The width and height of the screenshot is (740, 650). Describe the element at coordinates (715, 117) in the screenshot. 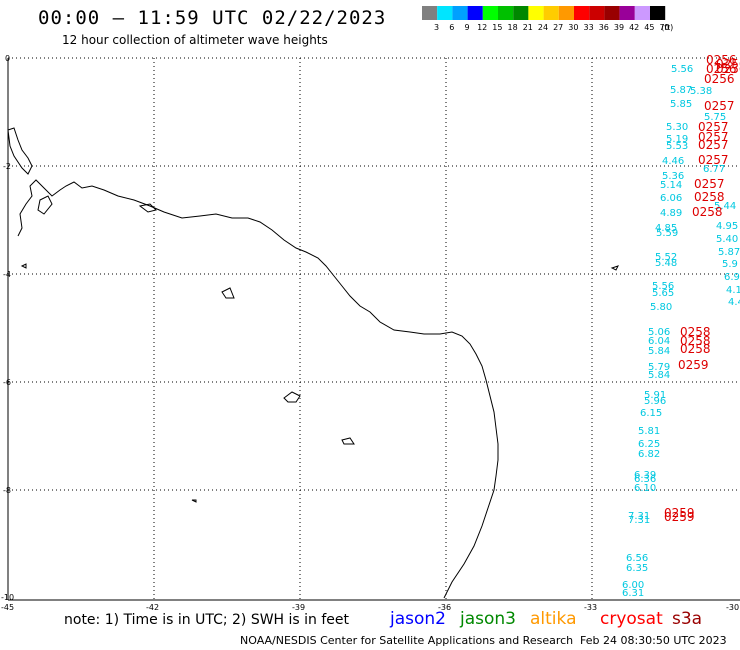

I see `swh-value: 5.75` at that location.